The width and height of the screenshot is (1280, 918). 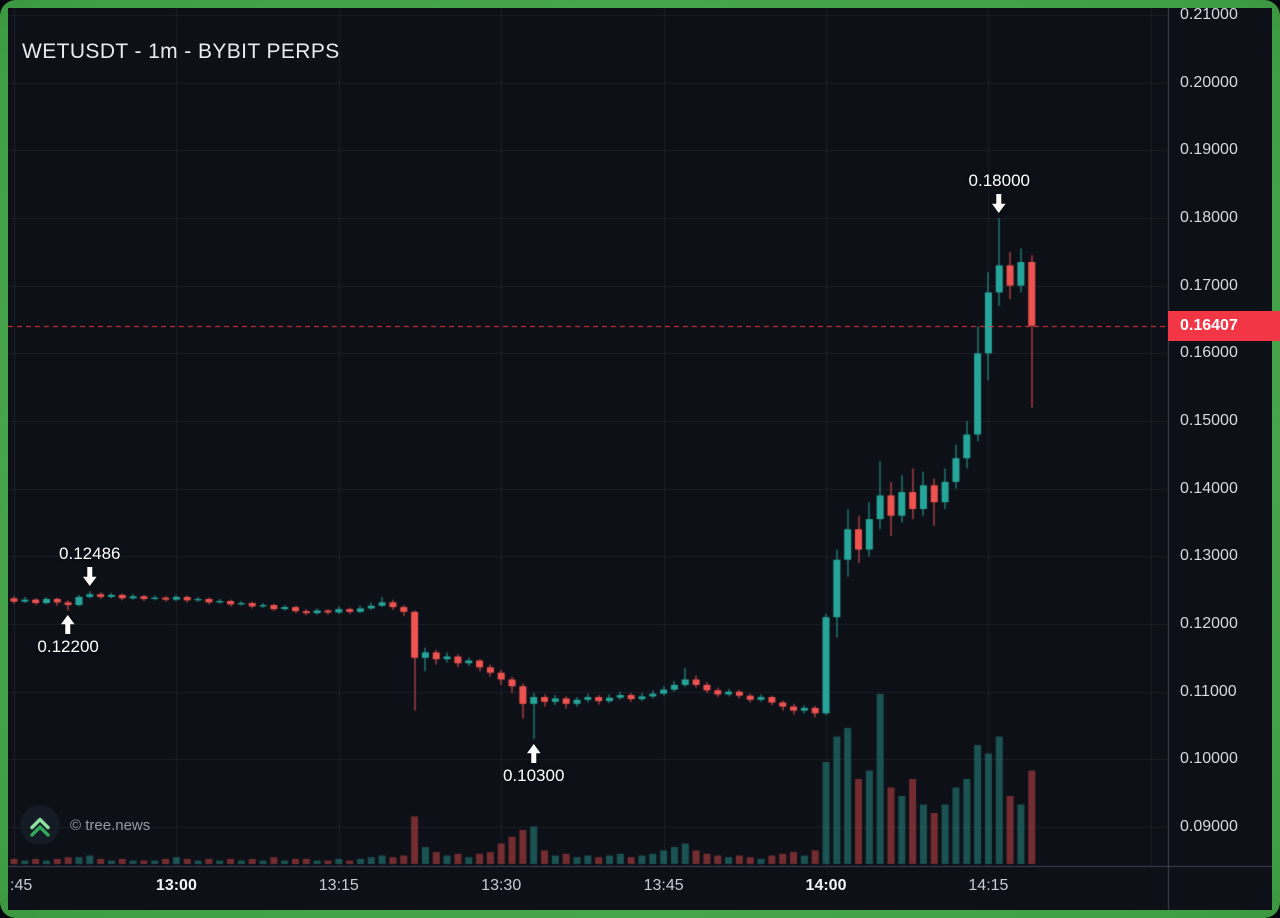 I want to click on price-axis-label: 0.14000, so click(x=1209, y=488).